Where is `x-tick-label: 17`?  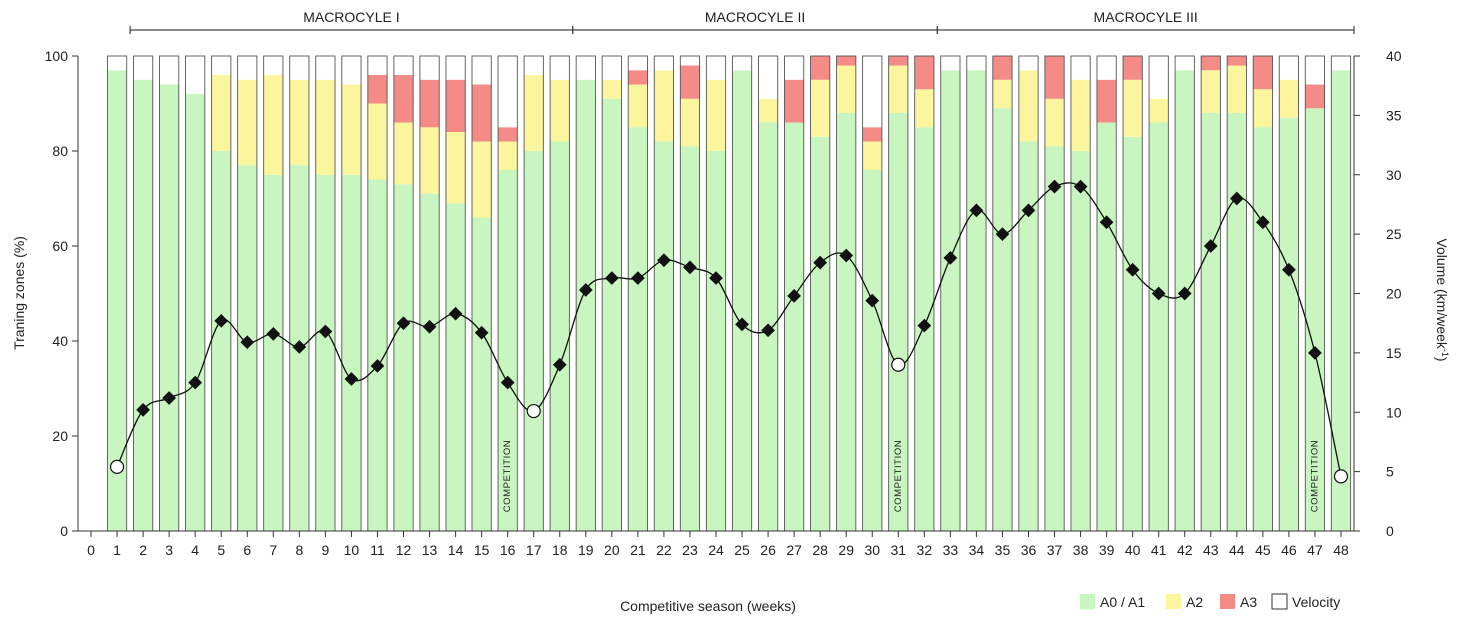
x-tick-label: 17 is located at coordinates (534, 550).